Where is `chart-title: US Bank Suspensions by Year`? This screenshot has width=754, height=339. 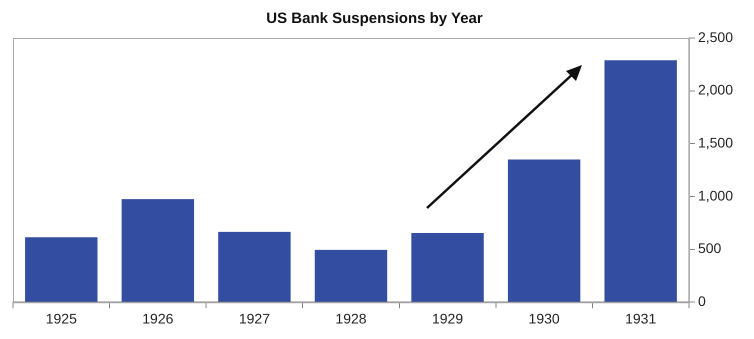 chart-title: US Bank Suspensions by Year is located at coordinates (374, 19).